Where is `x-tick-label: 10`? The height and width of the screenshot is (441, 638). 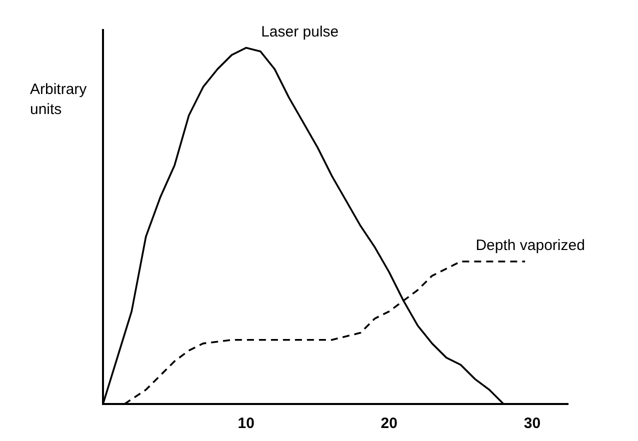
x-tick-label: 10 is located at coordinates (246, 423).